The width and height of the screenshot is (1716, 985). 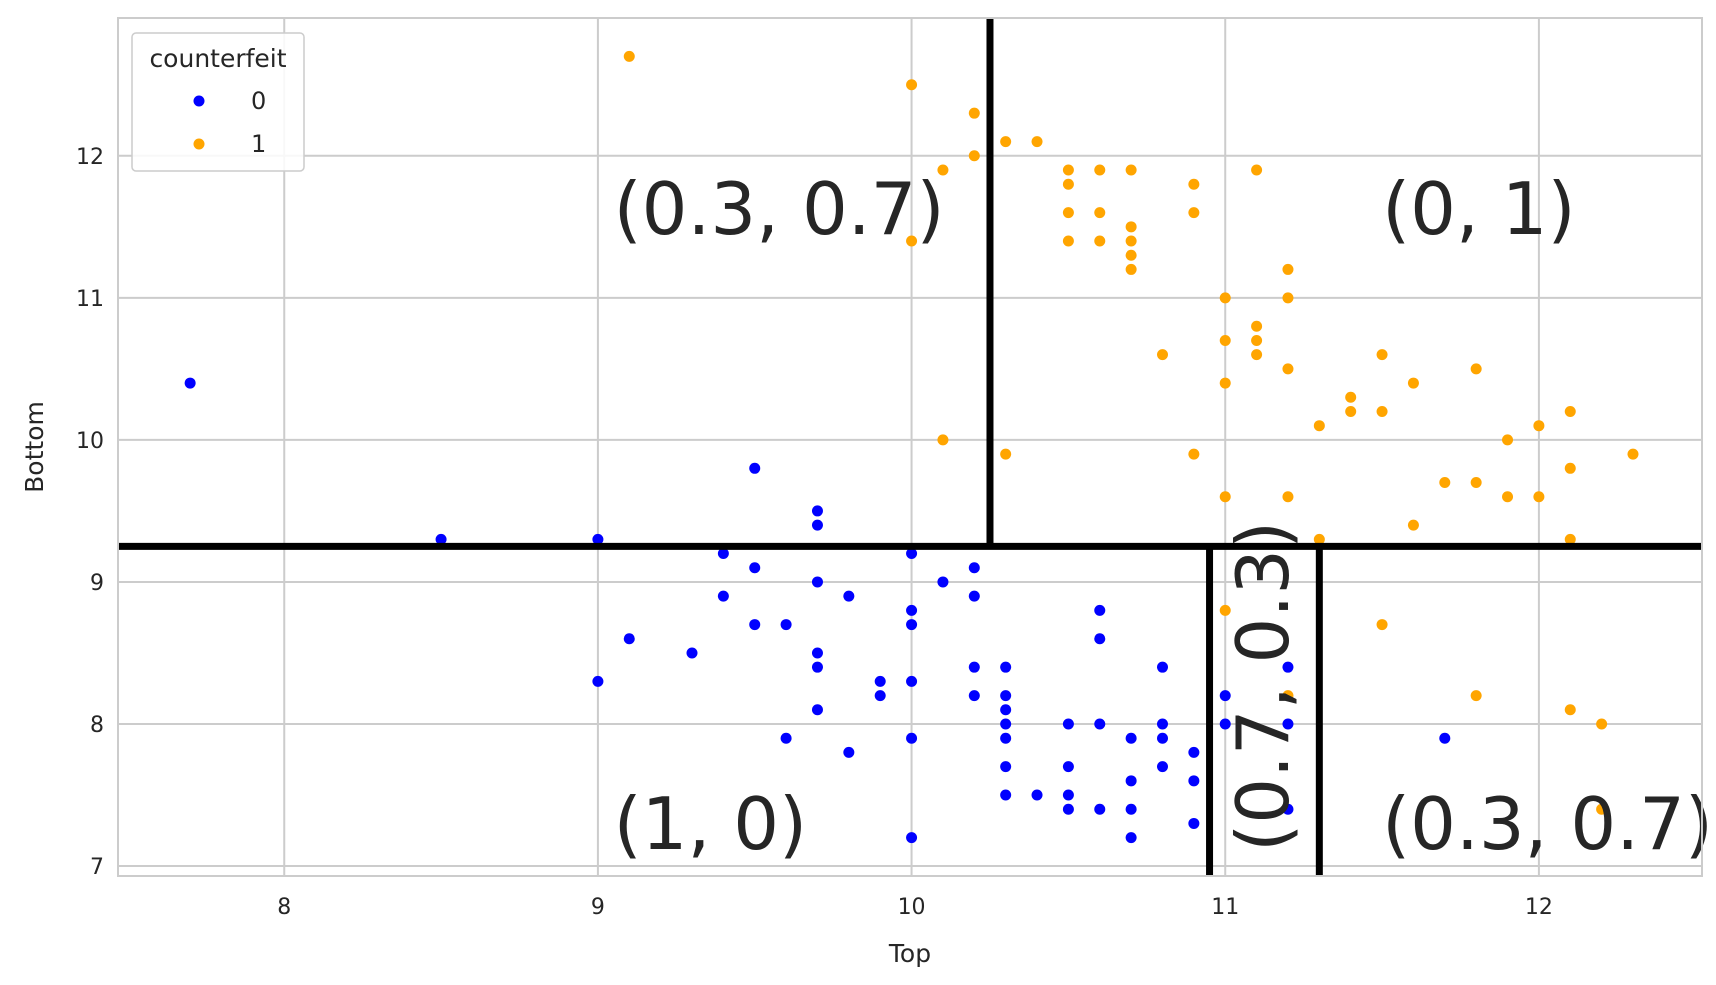 I want to click on y-tick-label: 10, so click(x=90, y=441).